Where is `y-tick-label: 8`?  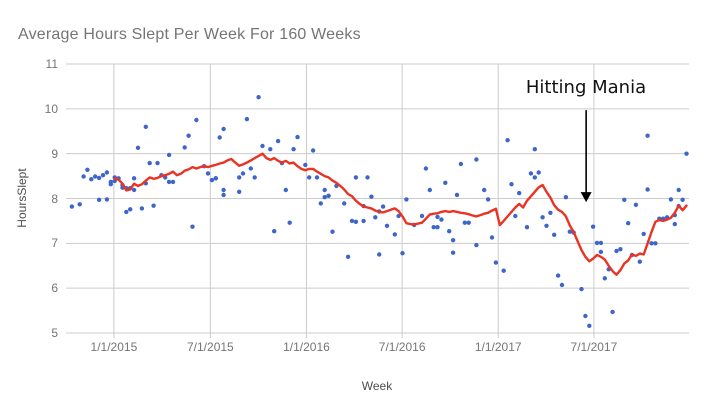
y-tick-label: 8 is located at coordinates (54, 198).